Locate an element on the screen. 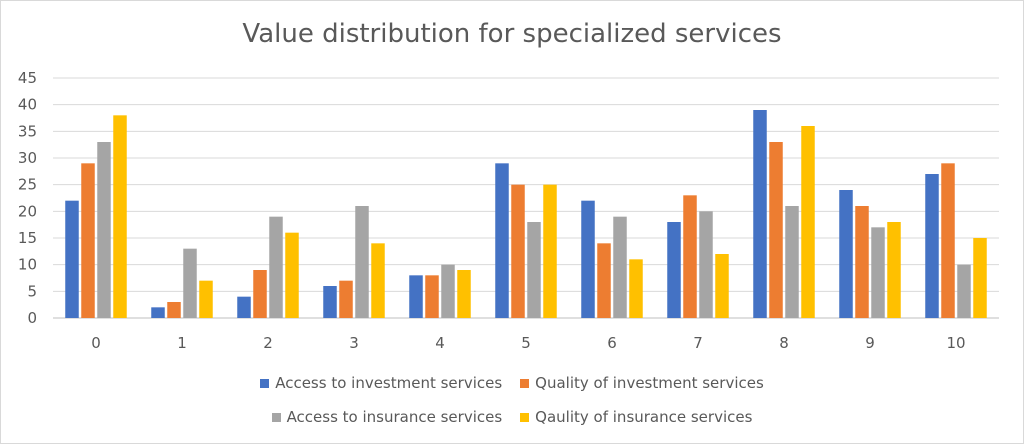 The width and height of the screenshot is (1024, 445). y-tick-label: 10 is located at coordinates (27, 265).